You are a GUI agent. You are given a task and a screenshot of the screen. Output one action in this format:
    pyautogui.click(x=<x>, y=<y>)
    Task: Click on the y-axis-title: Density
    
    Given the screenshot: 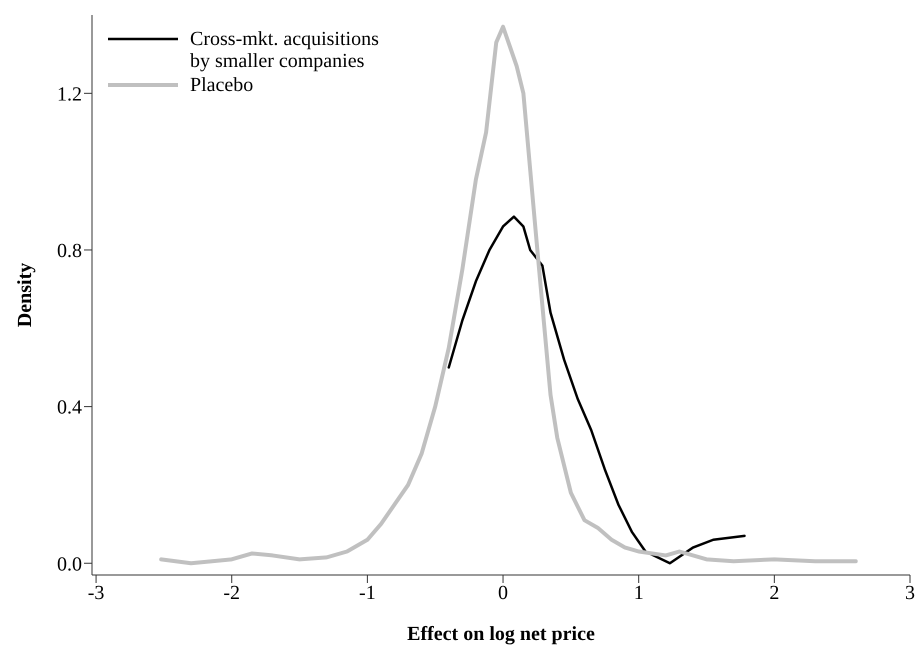 What is the action you would take?
    pyautogui.click(x=25, y=295)
    